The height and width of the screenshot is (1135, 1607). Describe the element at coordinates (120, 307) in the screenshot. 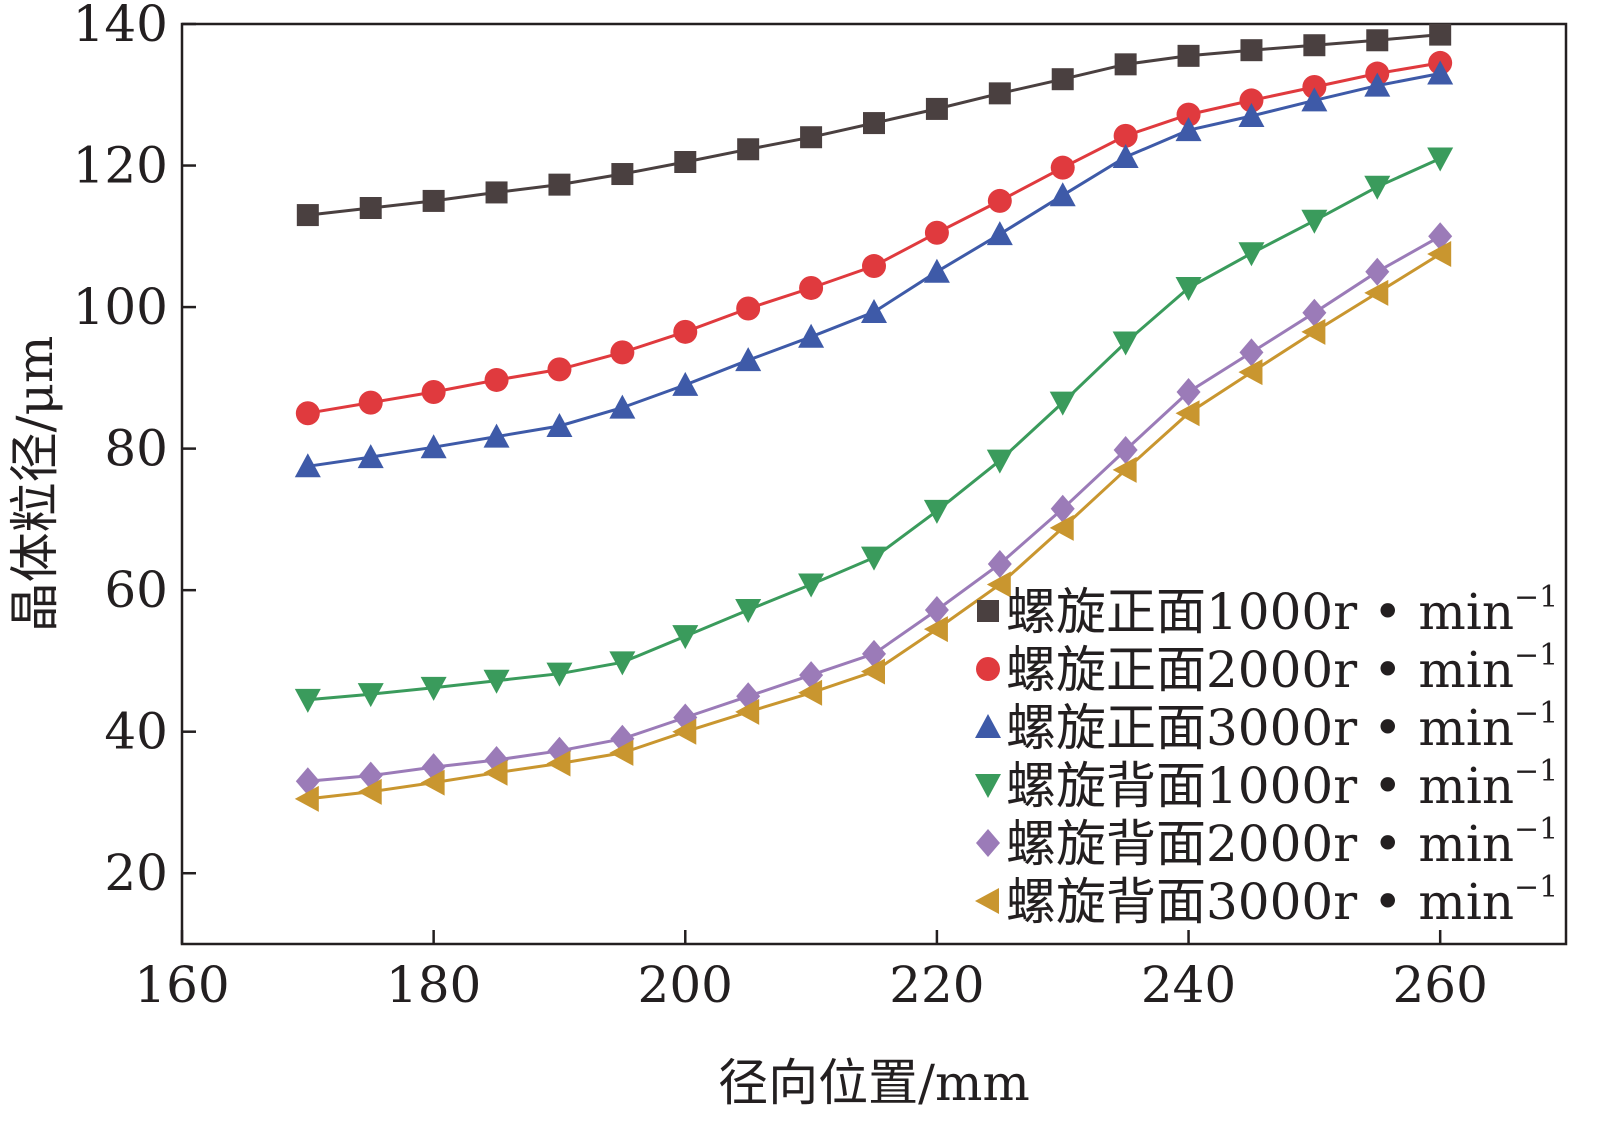

I see `y-tick-label: 100` at that location.